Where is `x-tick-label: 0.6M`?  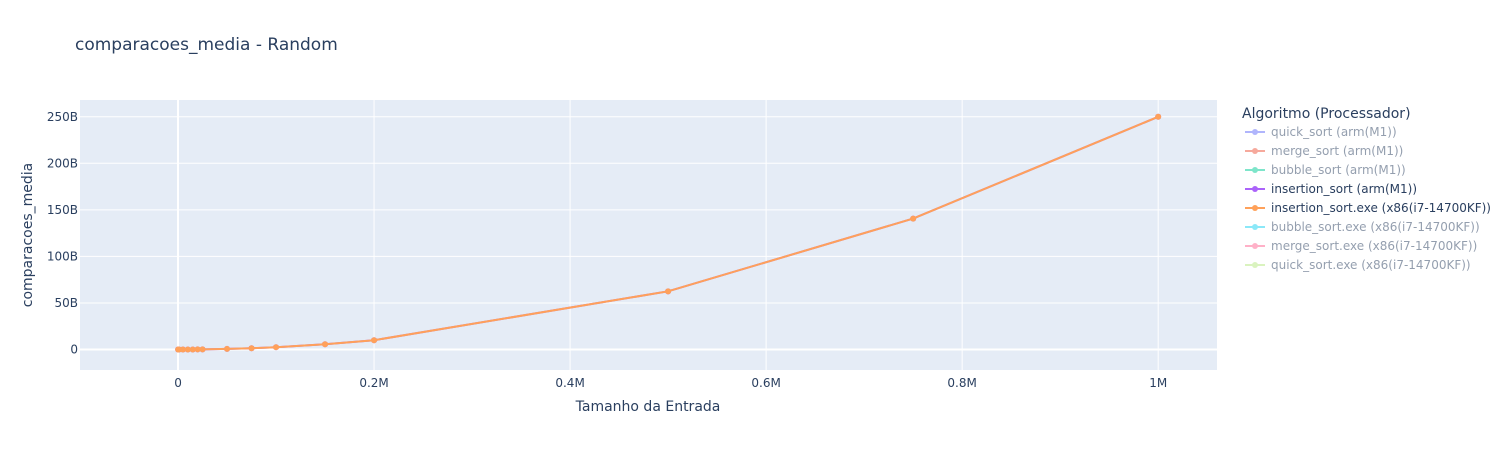
x-tick-label: 0.6M is located at coordinates (765, 383).